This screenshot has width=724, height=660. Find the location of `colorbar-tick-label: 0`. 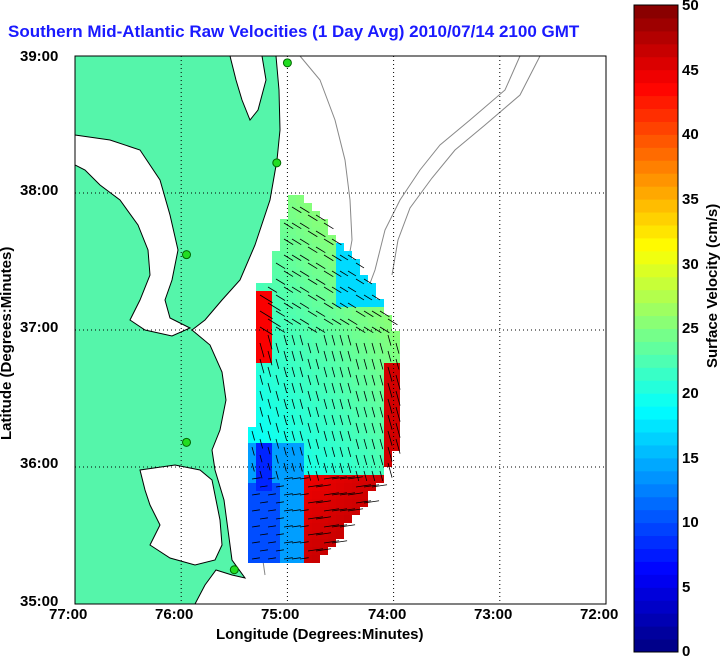

colorbar-tick-label: 0 is located at coordinates (686, 651).